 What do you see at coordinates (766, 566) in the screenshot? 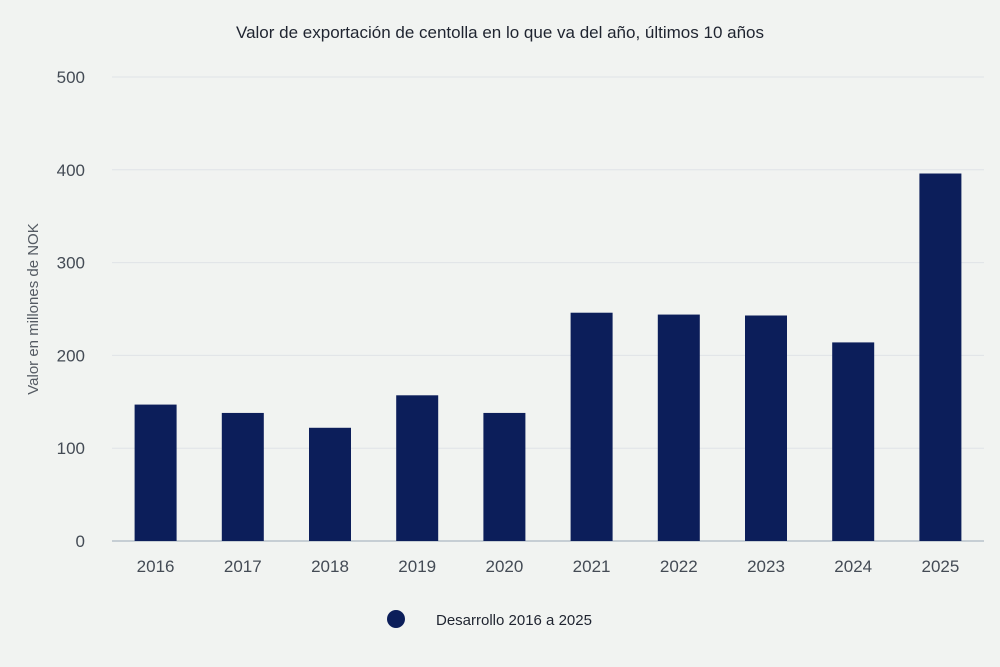
I see `x-tick-label: 2023` at bounding box center [766, 566].